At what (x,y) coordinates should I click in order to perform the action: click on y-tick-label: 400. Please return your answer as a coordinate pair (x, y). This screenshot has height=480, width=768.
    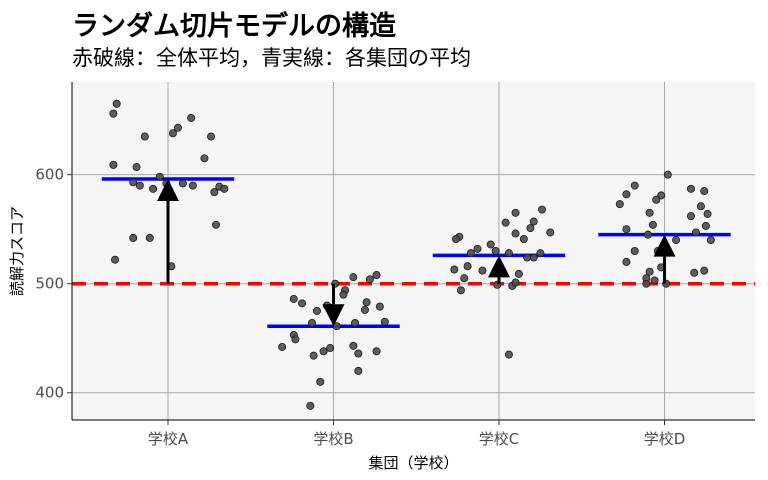
    Looking at the image, I should click on (49, 393).